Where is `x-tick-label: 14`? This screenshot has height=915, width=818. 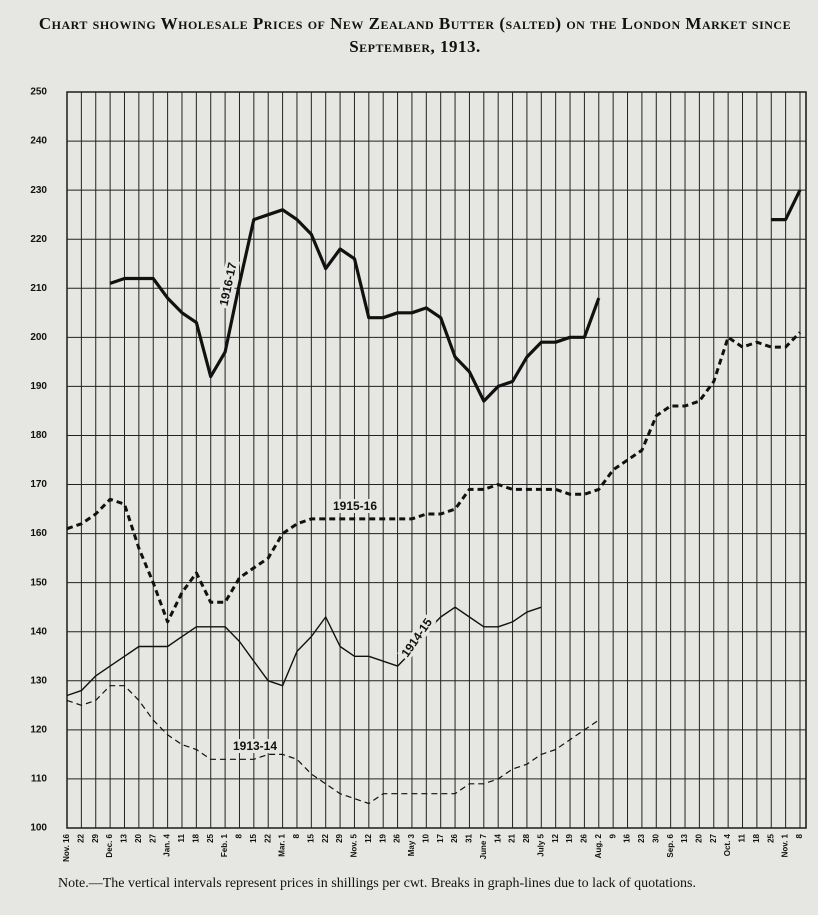 x-tick-label: 14 is located at coordinates (497, 837).